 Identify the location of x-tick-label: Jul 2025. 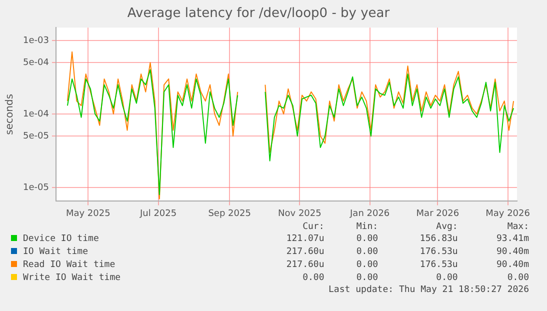
(157, 213).